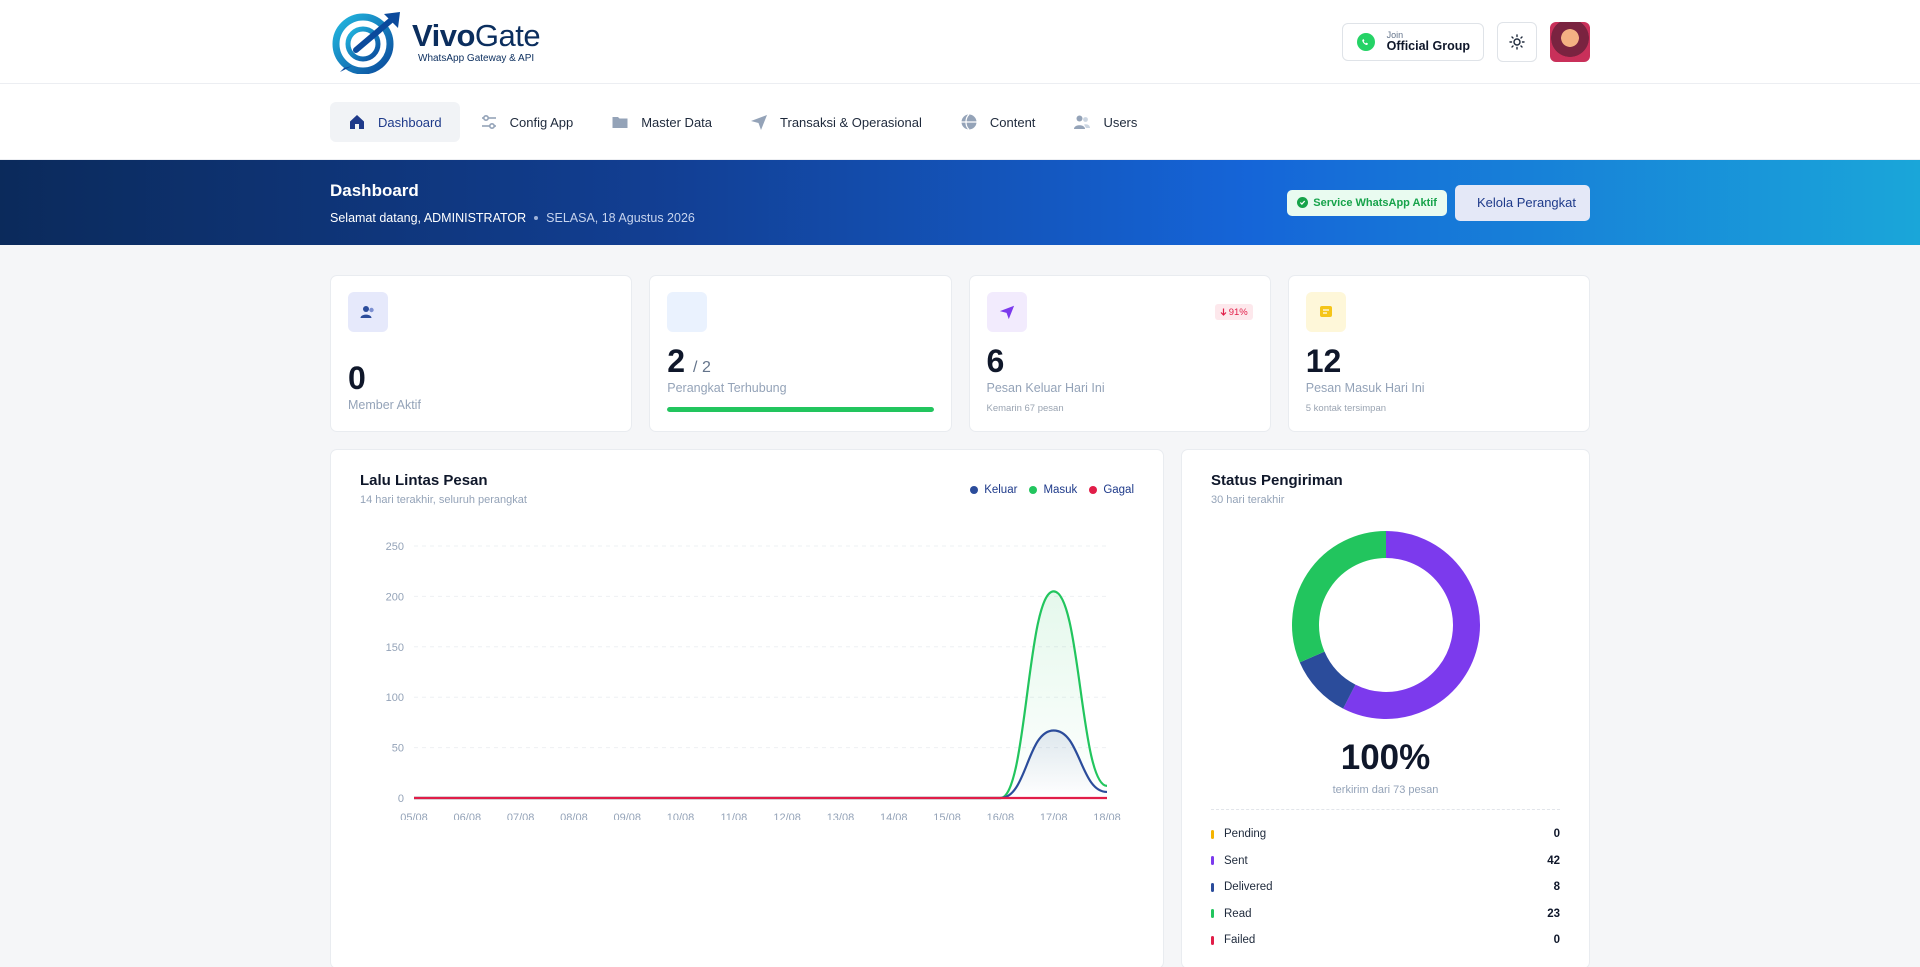 This screenshot has width=1920, height=967. I want to click on folder-icon, so click(620, 122).